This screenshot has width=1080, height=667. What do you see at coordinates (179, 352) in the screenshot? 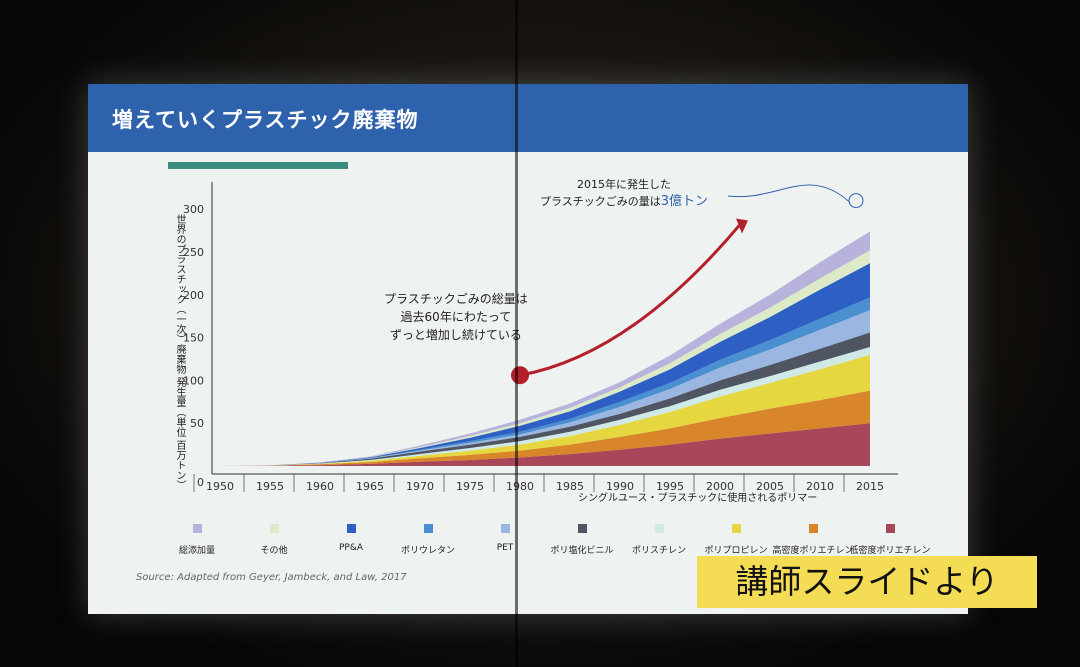
I see `y-axis-label: 世界のプラスチック（一次）廃棄物 発生量（単位 百万トン）` at bounding box center [179, 352].